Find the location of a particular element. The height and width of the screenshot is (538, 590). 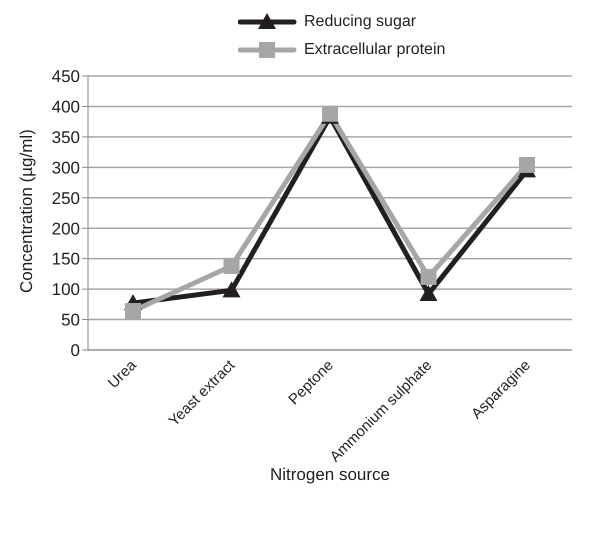

y-tick-label: 450 is located at coordinates (66, 76).